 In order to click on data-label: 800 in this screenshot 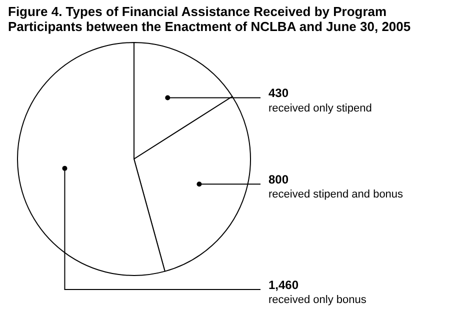, I will do `click(278, 179)`.